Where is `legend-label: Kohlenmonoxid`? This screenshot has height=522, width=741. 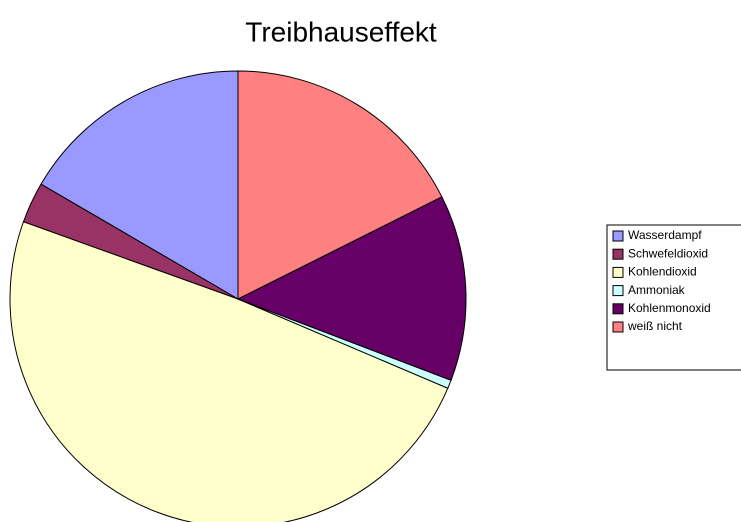 legend-label: Kohlenmonoxid is located at coordinates (669, 308).